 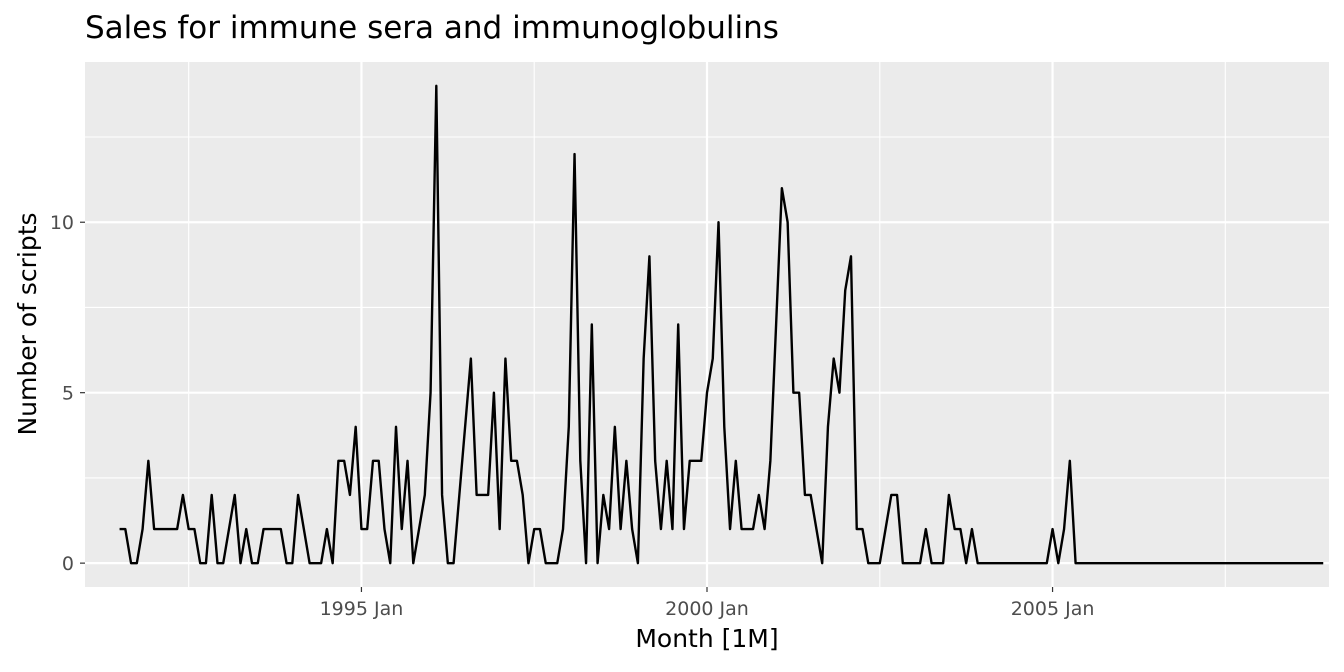 What do you see at coordinates (27, 323) in the screenshot?
I see `y-axis-title: Number of scripts` at bounding box center [27, 323].